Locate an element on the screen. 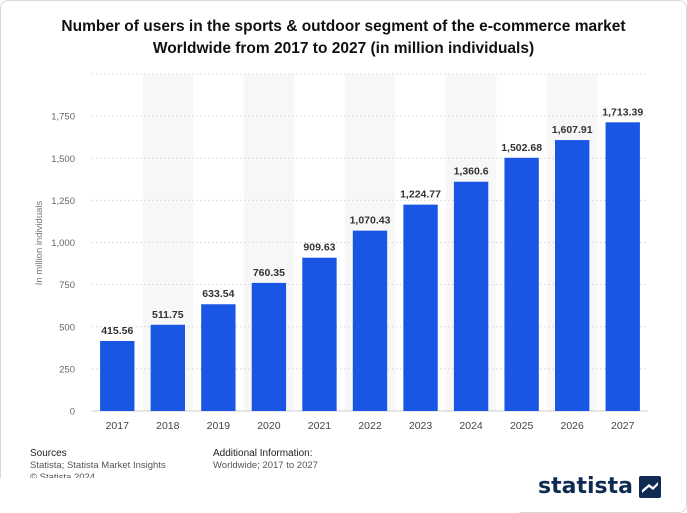  bar-value-label: 1,502.68 is located at coordinates (521, 148).